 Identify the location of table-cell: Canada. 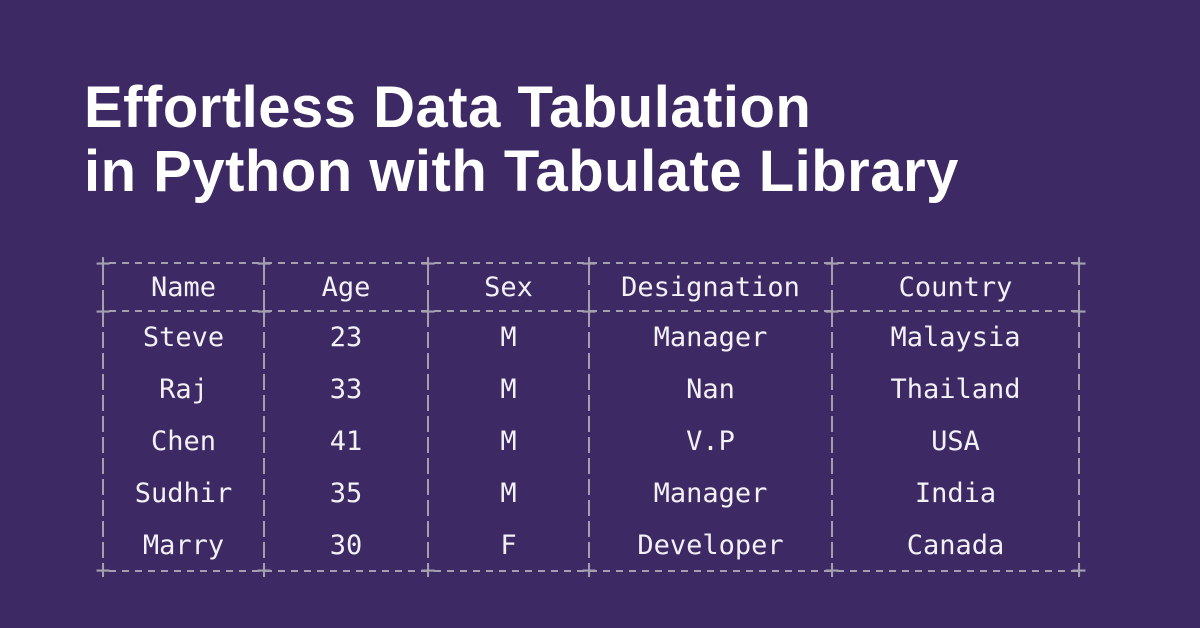
(955, 545).